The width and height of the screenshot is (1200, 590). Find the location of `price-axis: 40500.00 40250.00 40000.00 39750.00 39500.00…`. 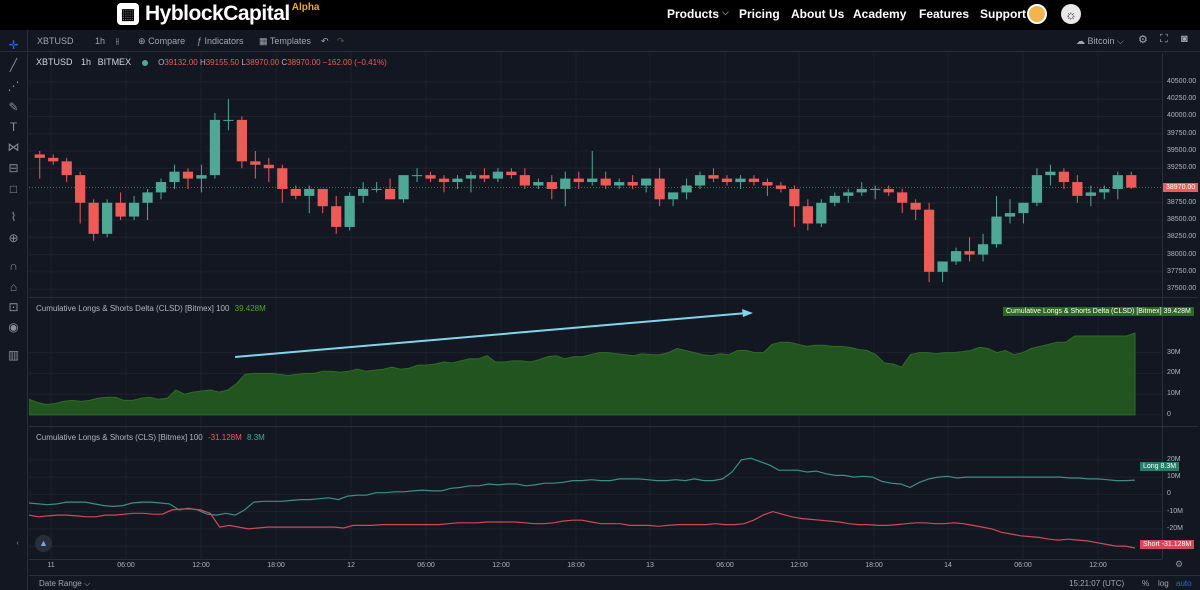

price-axis: 40500.00 40250.00 40000.00 39750.00 39500.00… is located at coordinates (1181, 306).